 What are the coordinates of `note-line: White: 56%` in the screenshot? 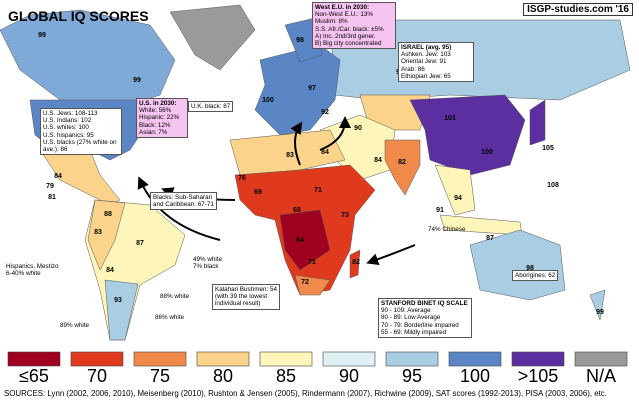 It's located at (155, 111).